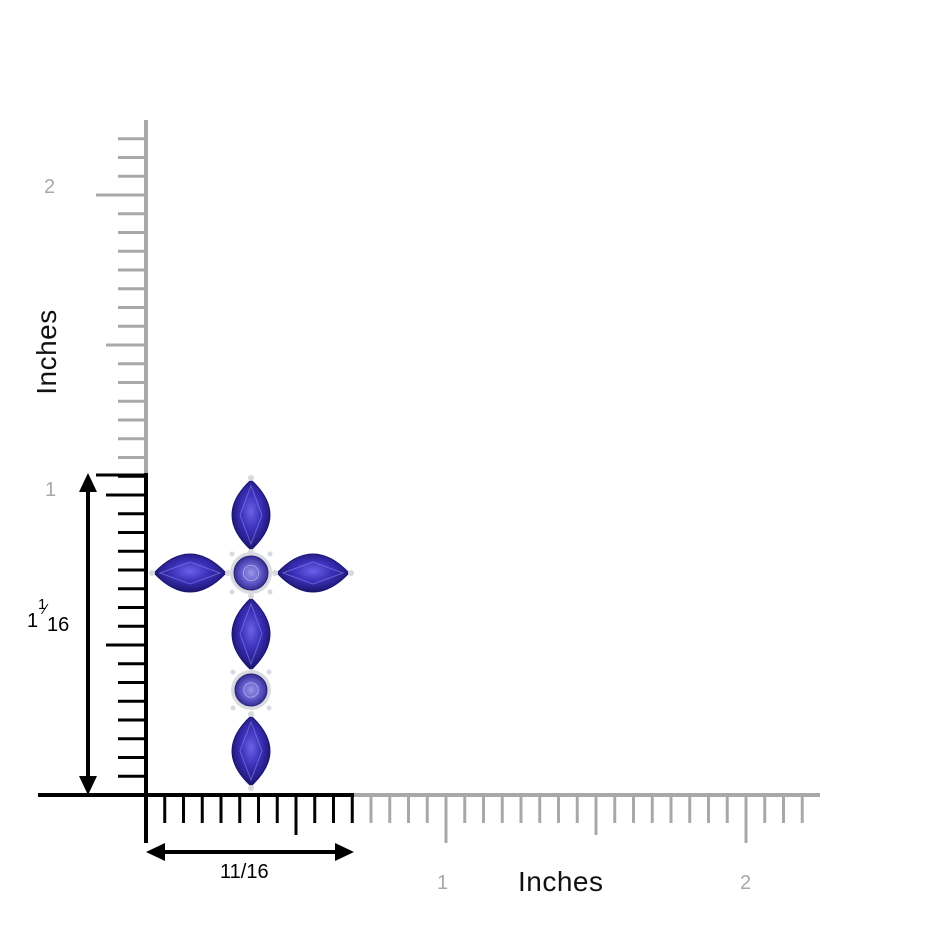  I want to click on round-center, so click(251, 573).